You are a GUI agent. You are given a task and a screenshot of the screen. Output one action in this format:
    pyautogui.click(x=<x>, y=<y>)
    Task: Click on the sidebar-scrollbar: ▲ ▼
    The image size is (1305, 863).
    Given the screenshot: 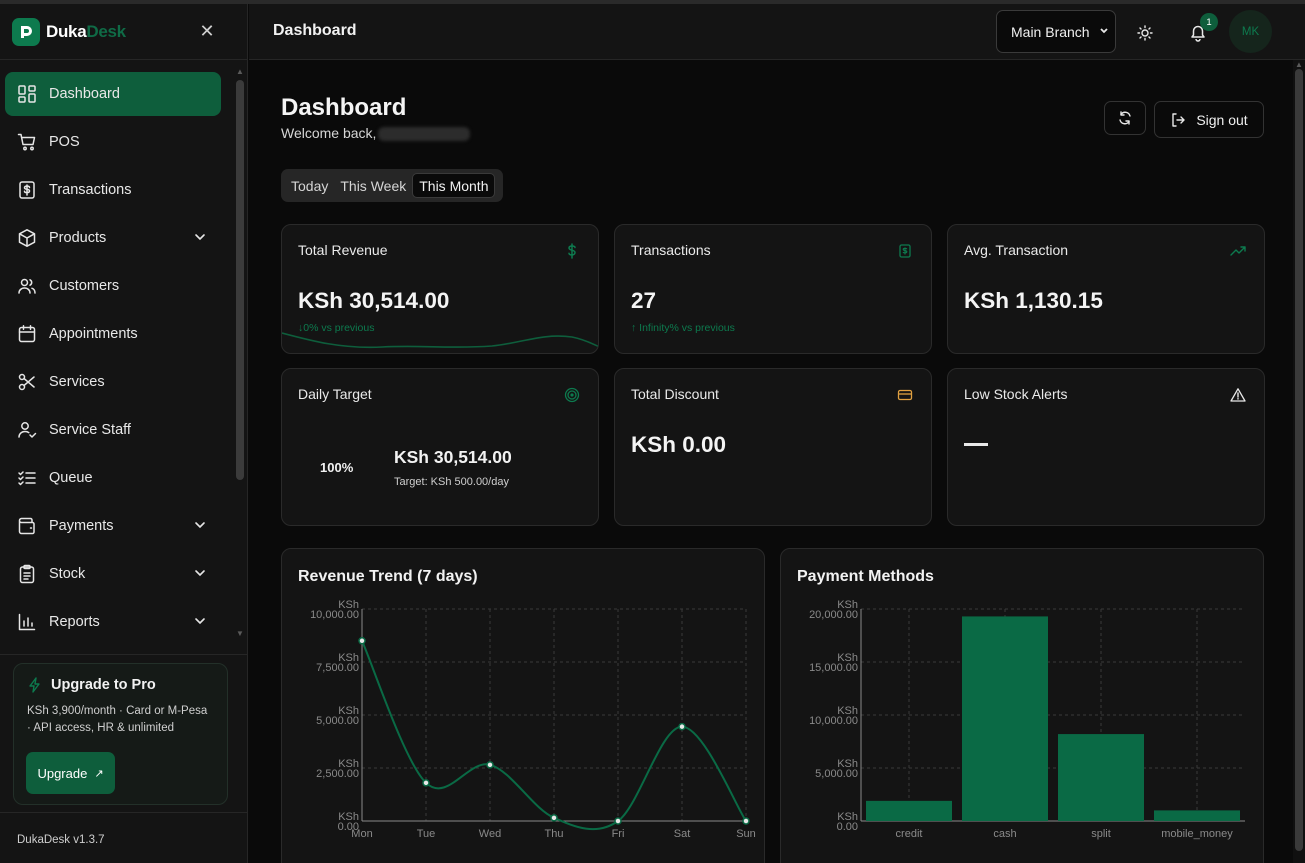 What is the action you would take?
    pyautogui.click(x=240, y=352)
    